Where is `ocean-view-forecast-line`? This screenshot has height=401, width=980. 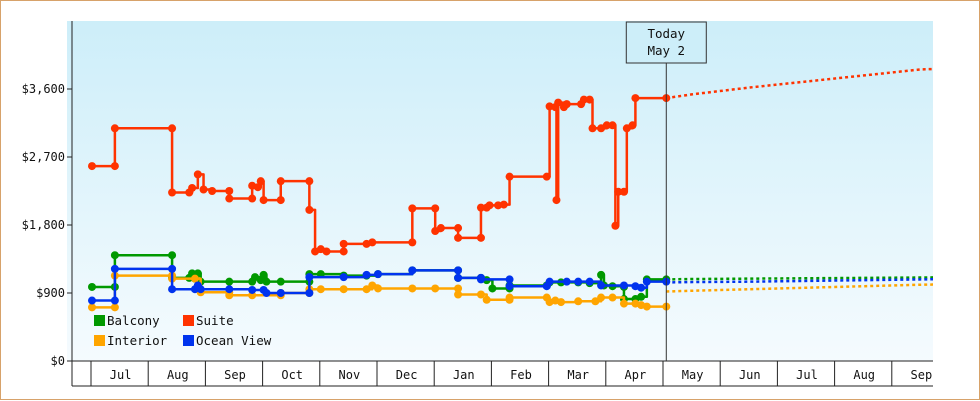
ocean-view-forecast-line is located at coordinates (799, 280).